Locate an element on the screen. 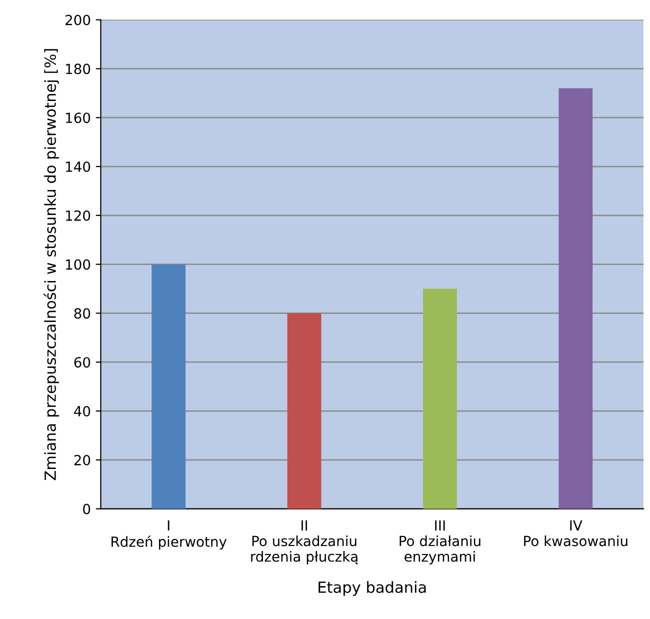  y-axis-title: Zmiana przepuszczalności w stosunku do pierwotnej [%] is located at coordinates (51, 264).